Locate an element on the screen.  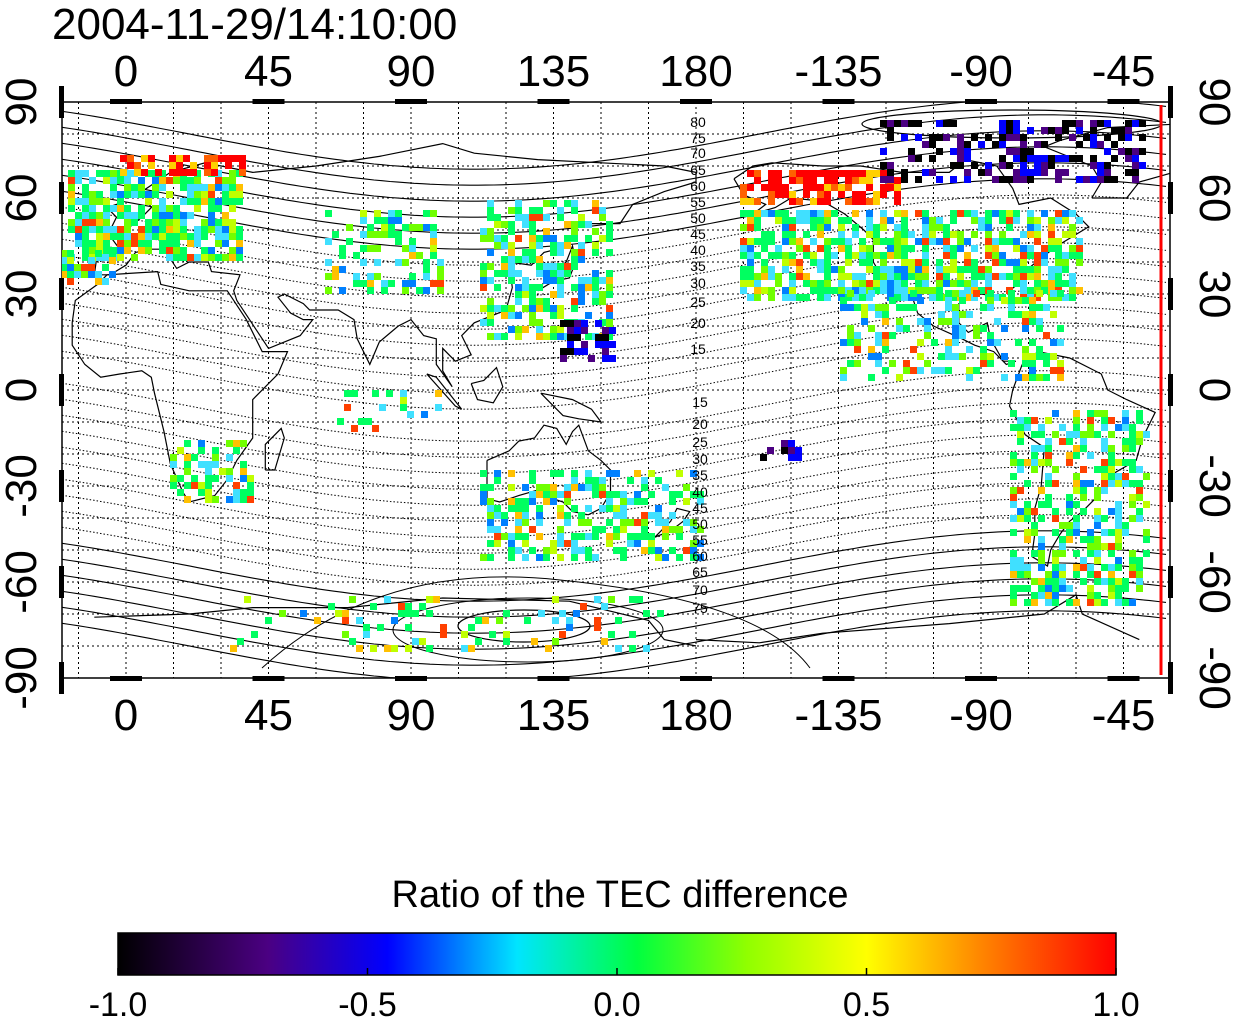
colorbar-tick-label: -1.0 is located at coordinates (118, 1005).